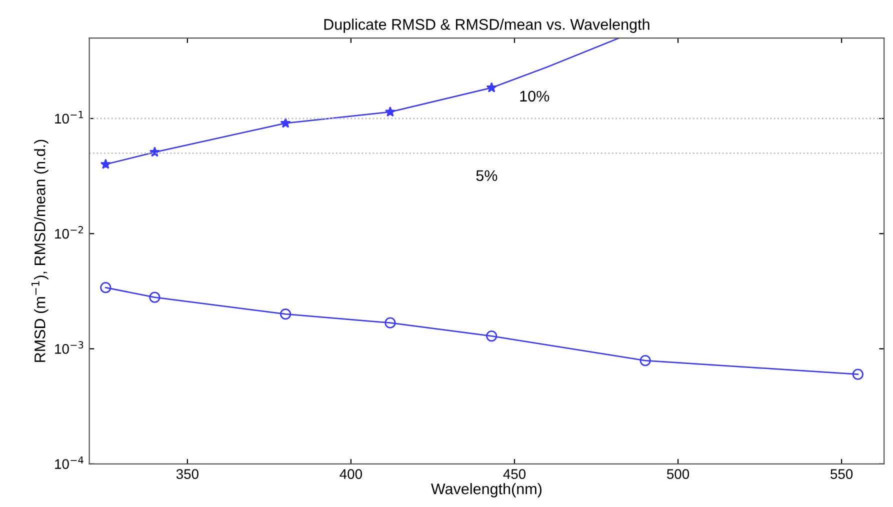  What do you see at coordinates (841, 474) in the screenshot?
I see `x-tick-label: 550` at bounding box center [841, 474].